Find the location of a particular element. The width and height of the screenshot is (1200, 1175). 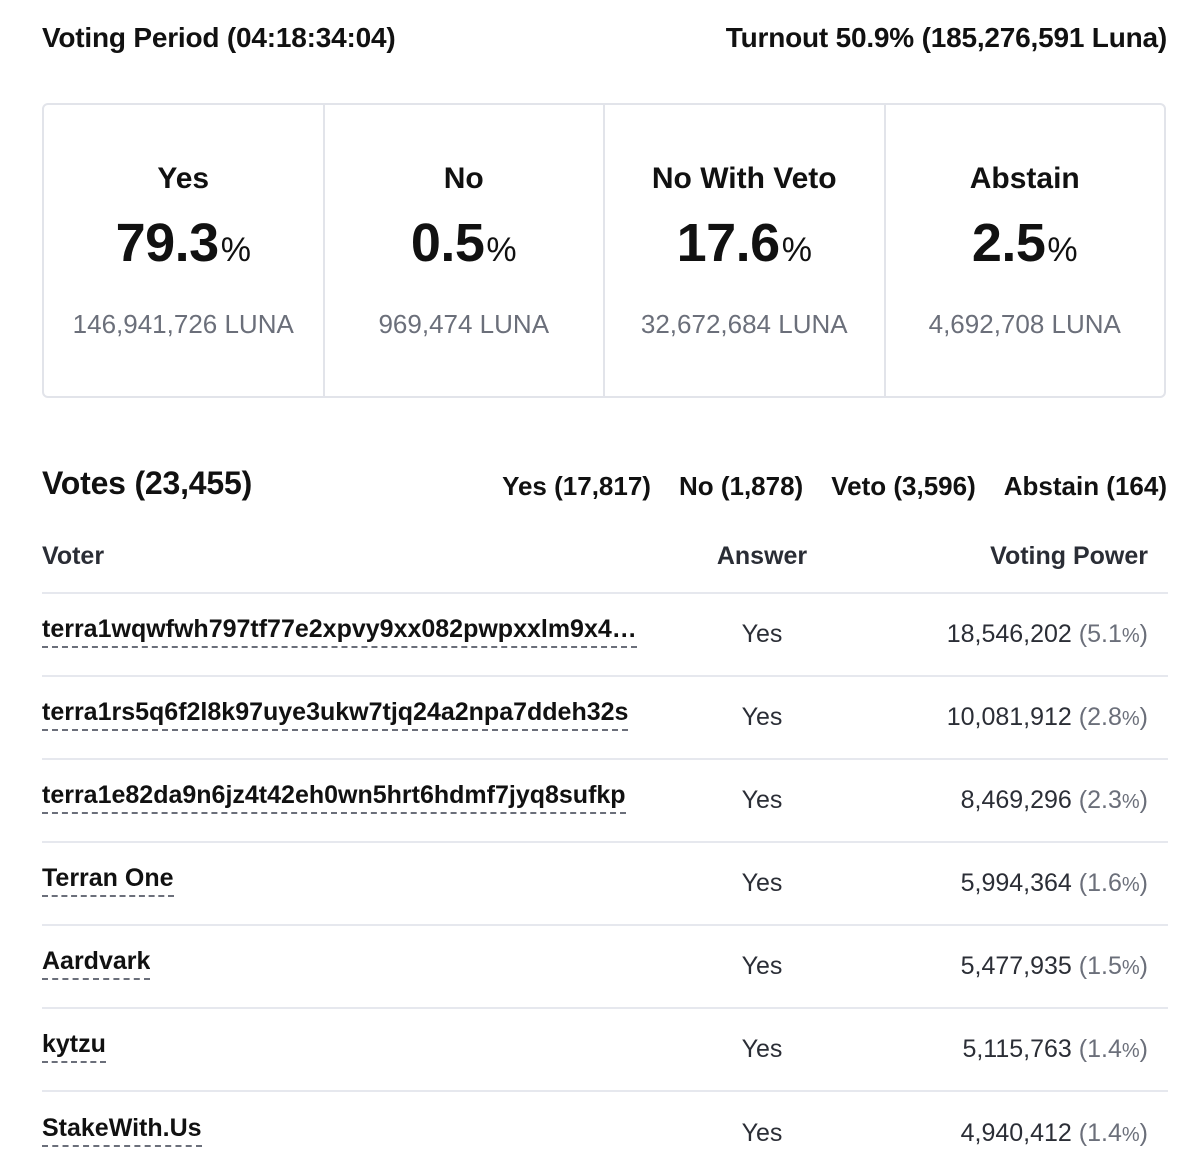

summary-label: Yes is located at coordinates (183, 178).